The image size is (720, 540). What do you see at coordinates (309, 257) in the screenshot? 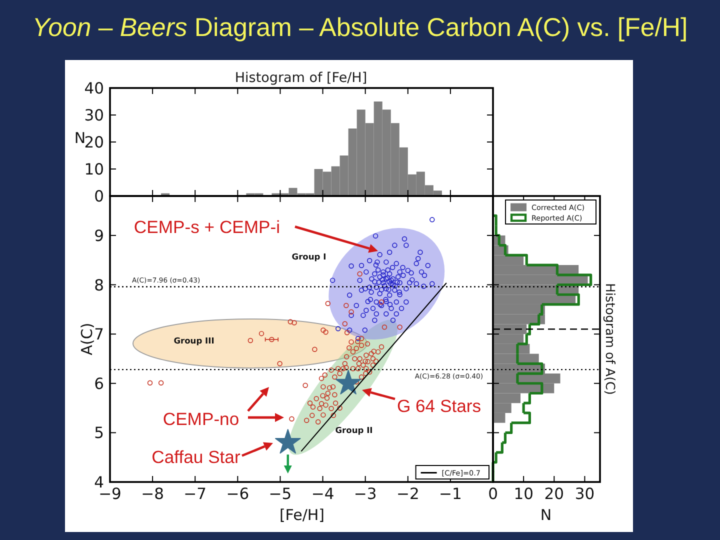
I see `annotation: Group I` at bounding box center [309, 257].